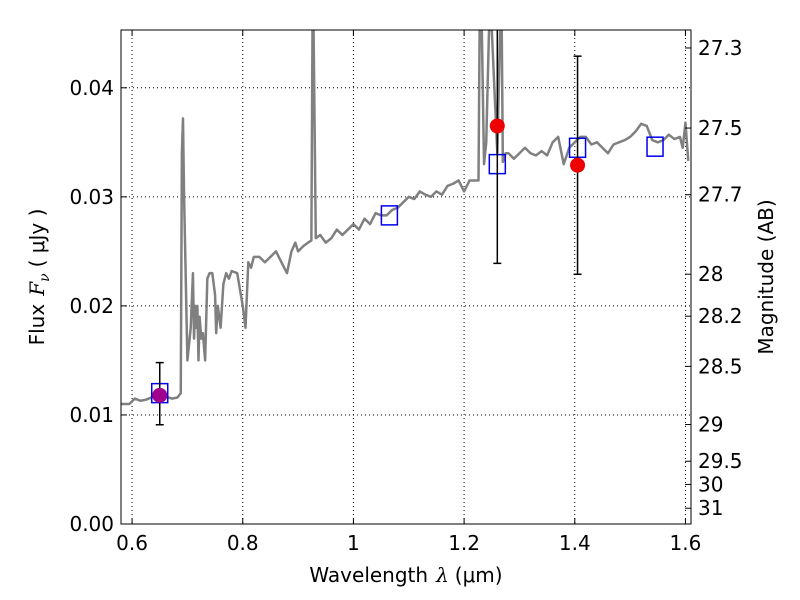  What do you see at coordinates (710, 274) in the screenshot?
I see `magnitude-tick-label: 28` at bounding box center [710, 274].